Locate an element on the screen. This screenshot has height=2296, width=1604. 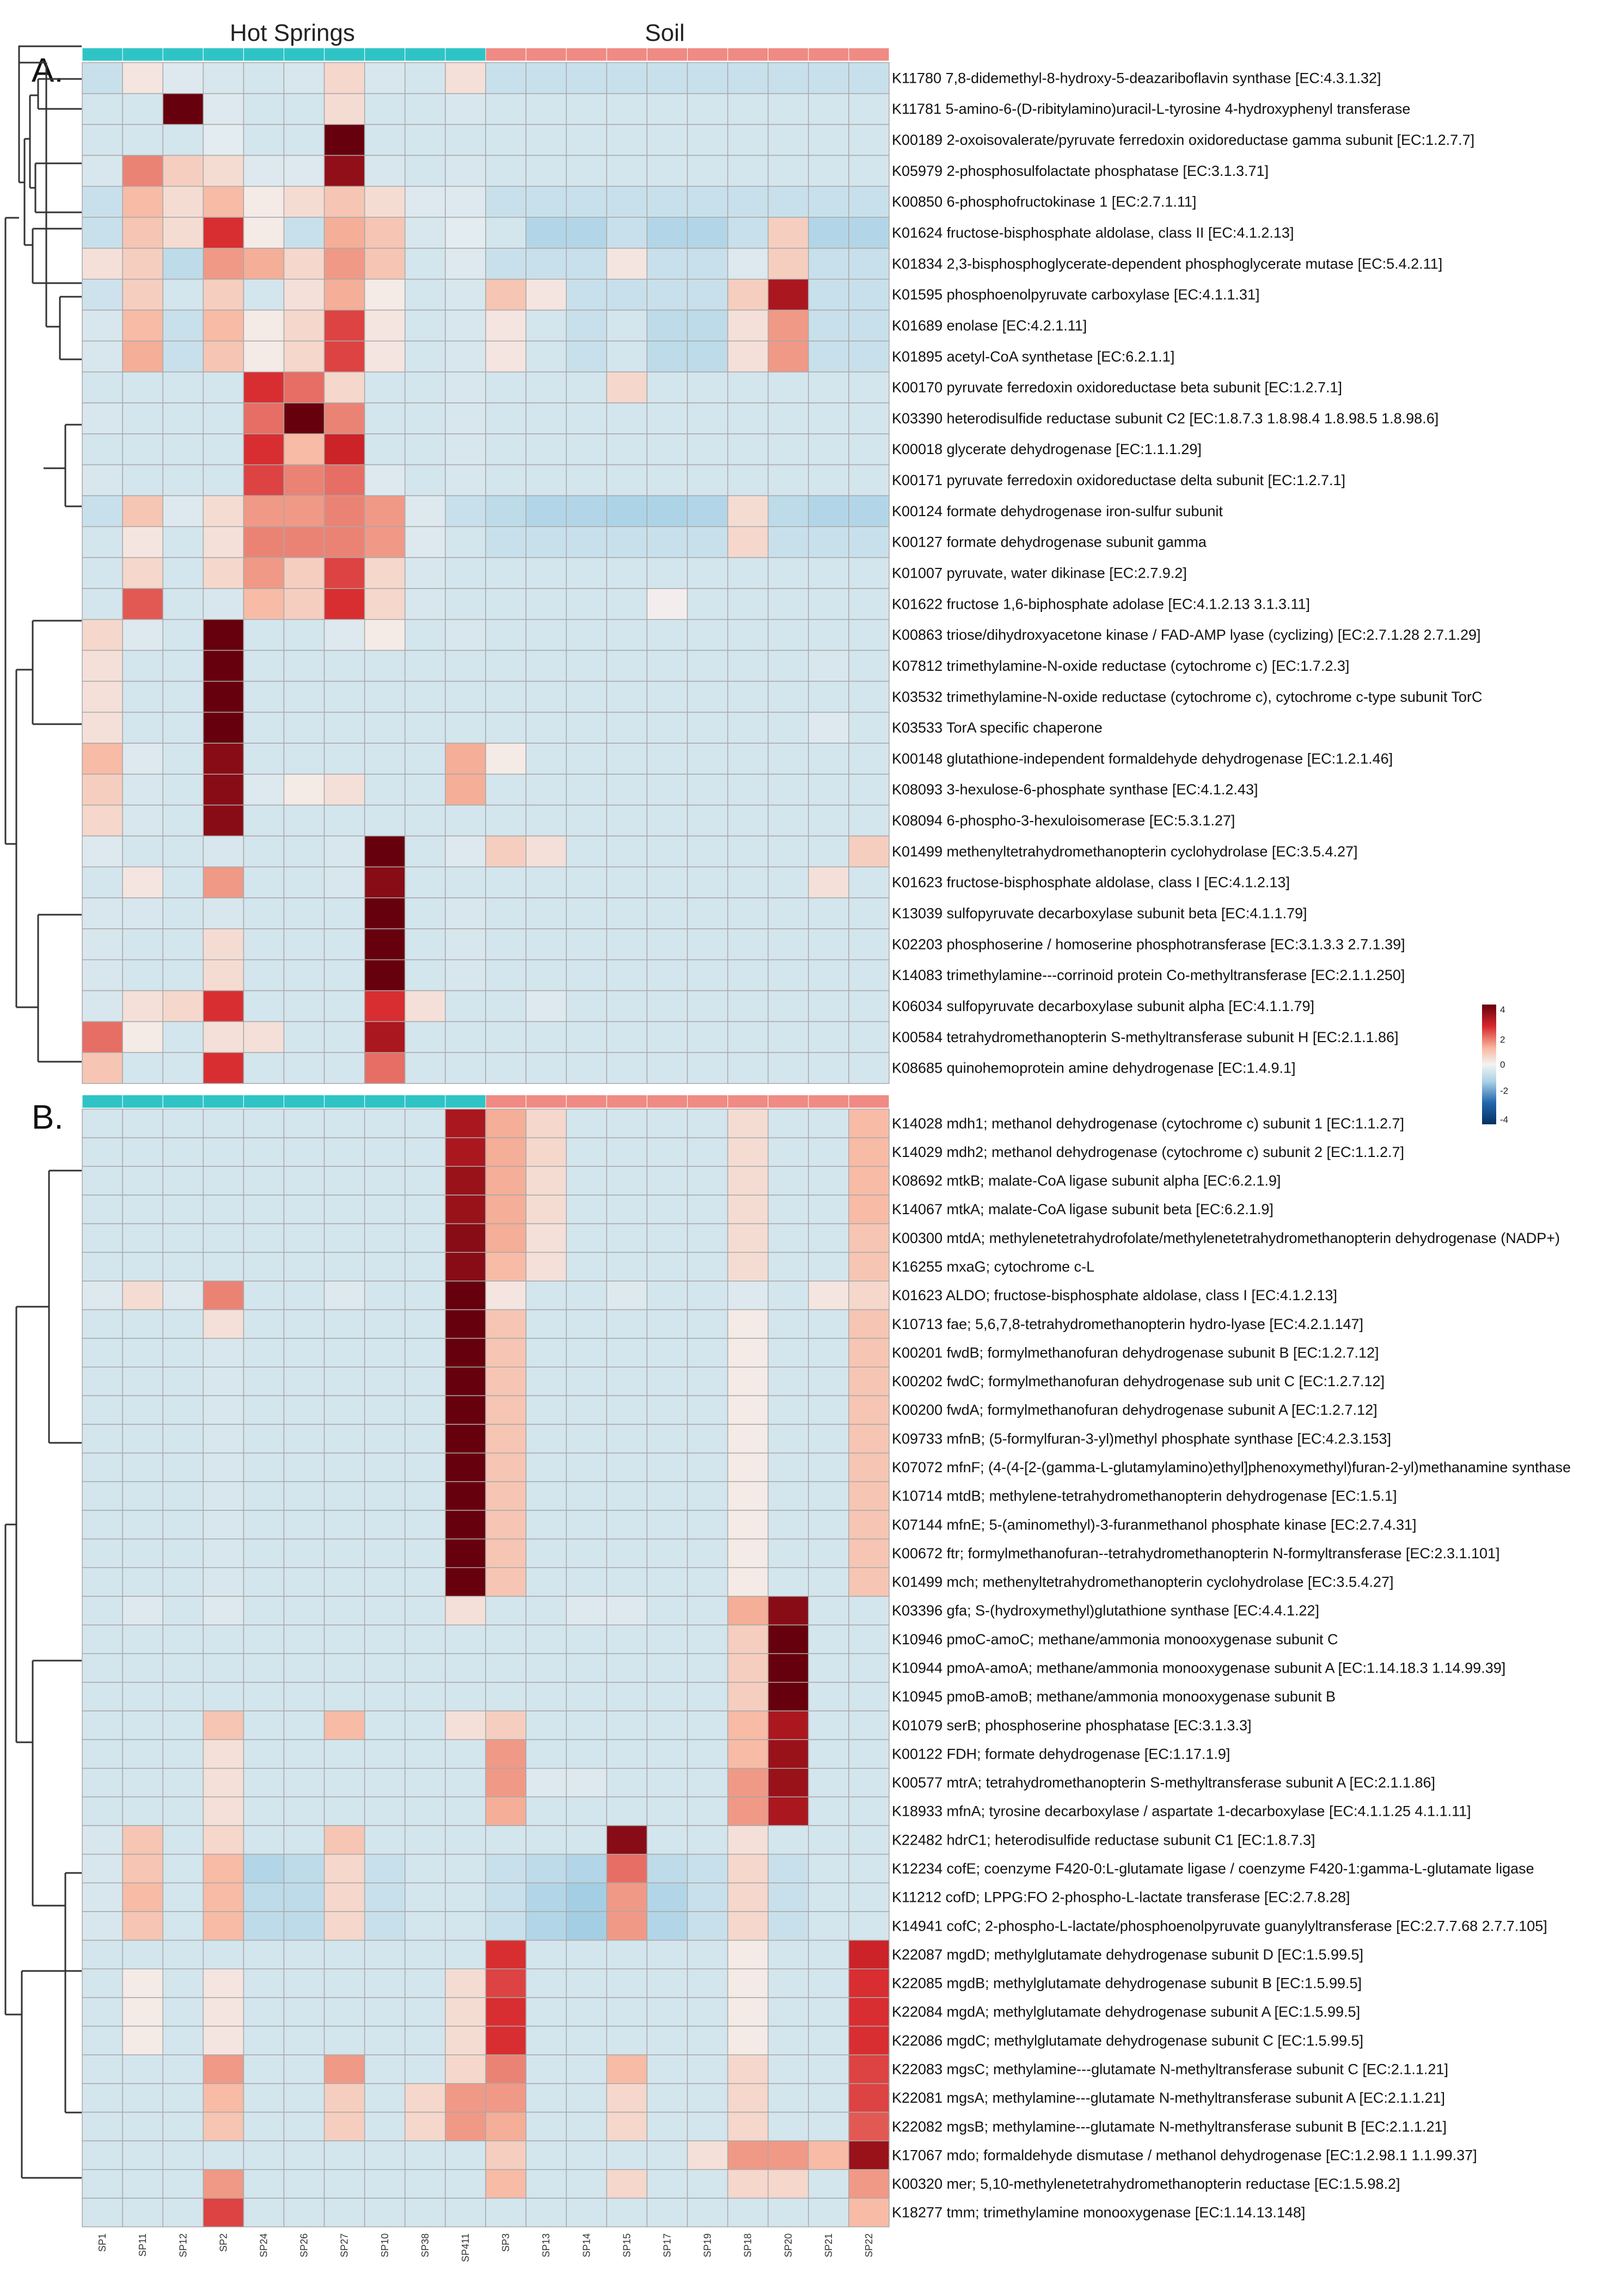
group-bar-a-sp20 is located at coordinates (788, 54).